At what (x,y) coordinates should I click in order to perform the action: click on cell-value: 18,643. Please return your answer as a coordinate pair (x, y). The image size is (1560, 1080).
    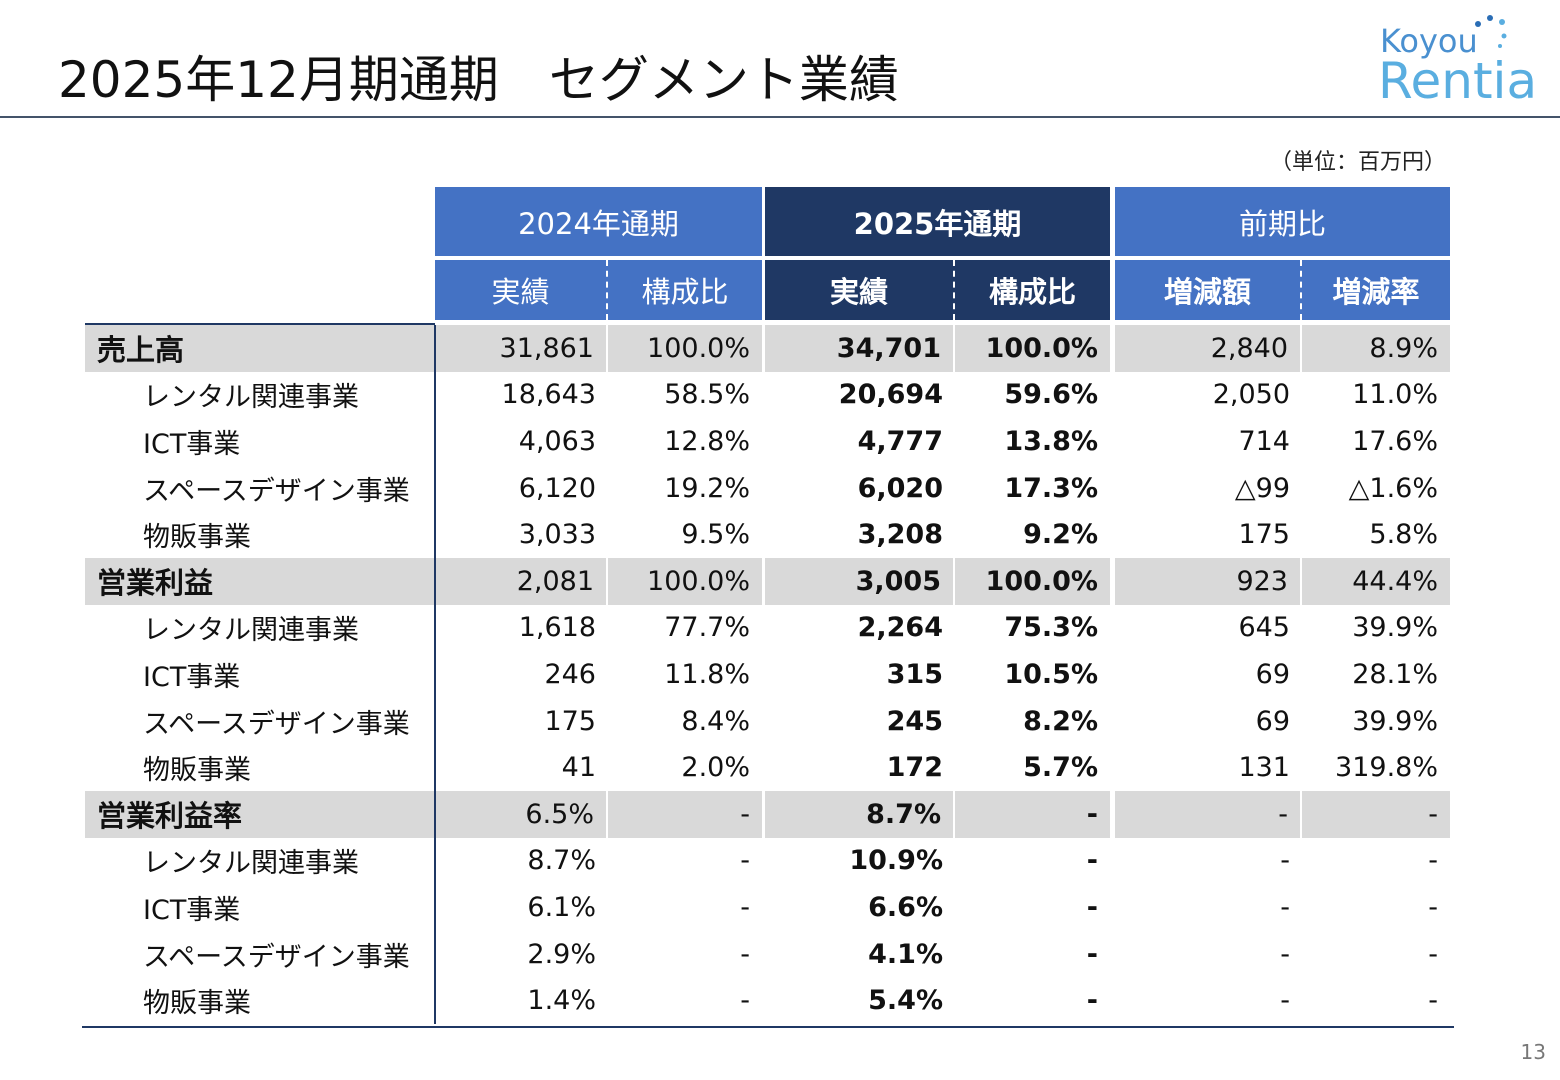
    Looking at the image, I should click on (548, 395).